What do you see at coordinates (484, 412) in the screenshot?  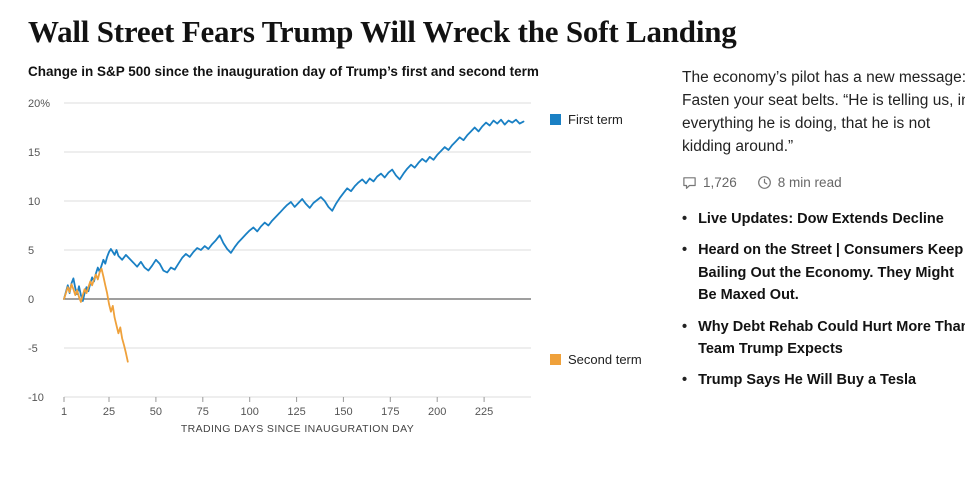 I see `svg-text: 225` at bounding box center [484, 412].